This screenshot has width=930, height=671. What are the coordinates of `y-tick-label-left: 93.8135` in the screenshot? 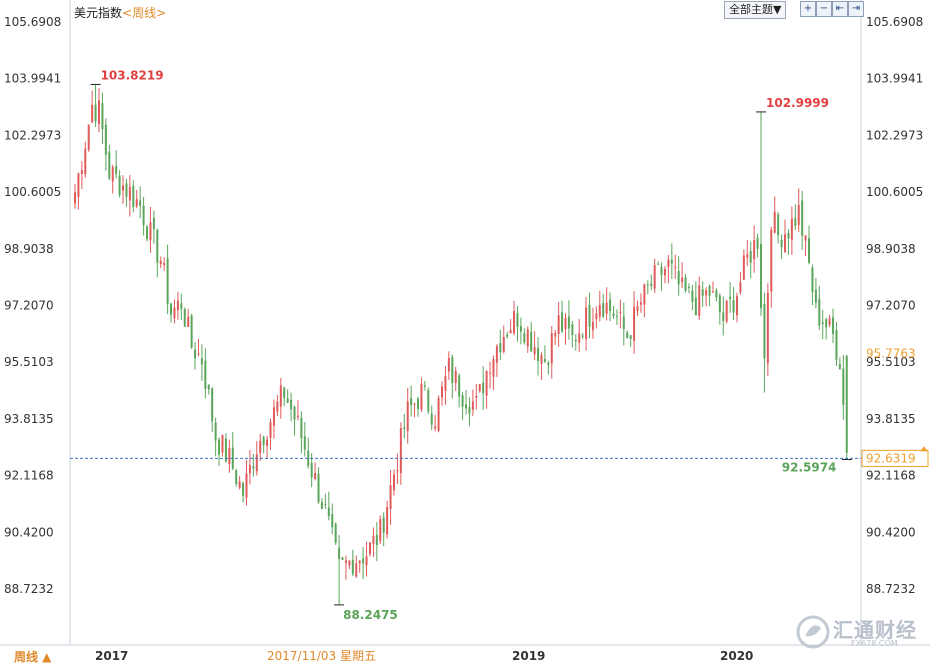 It's located at (29, 419).